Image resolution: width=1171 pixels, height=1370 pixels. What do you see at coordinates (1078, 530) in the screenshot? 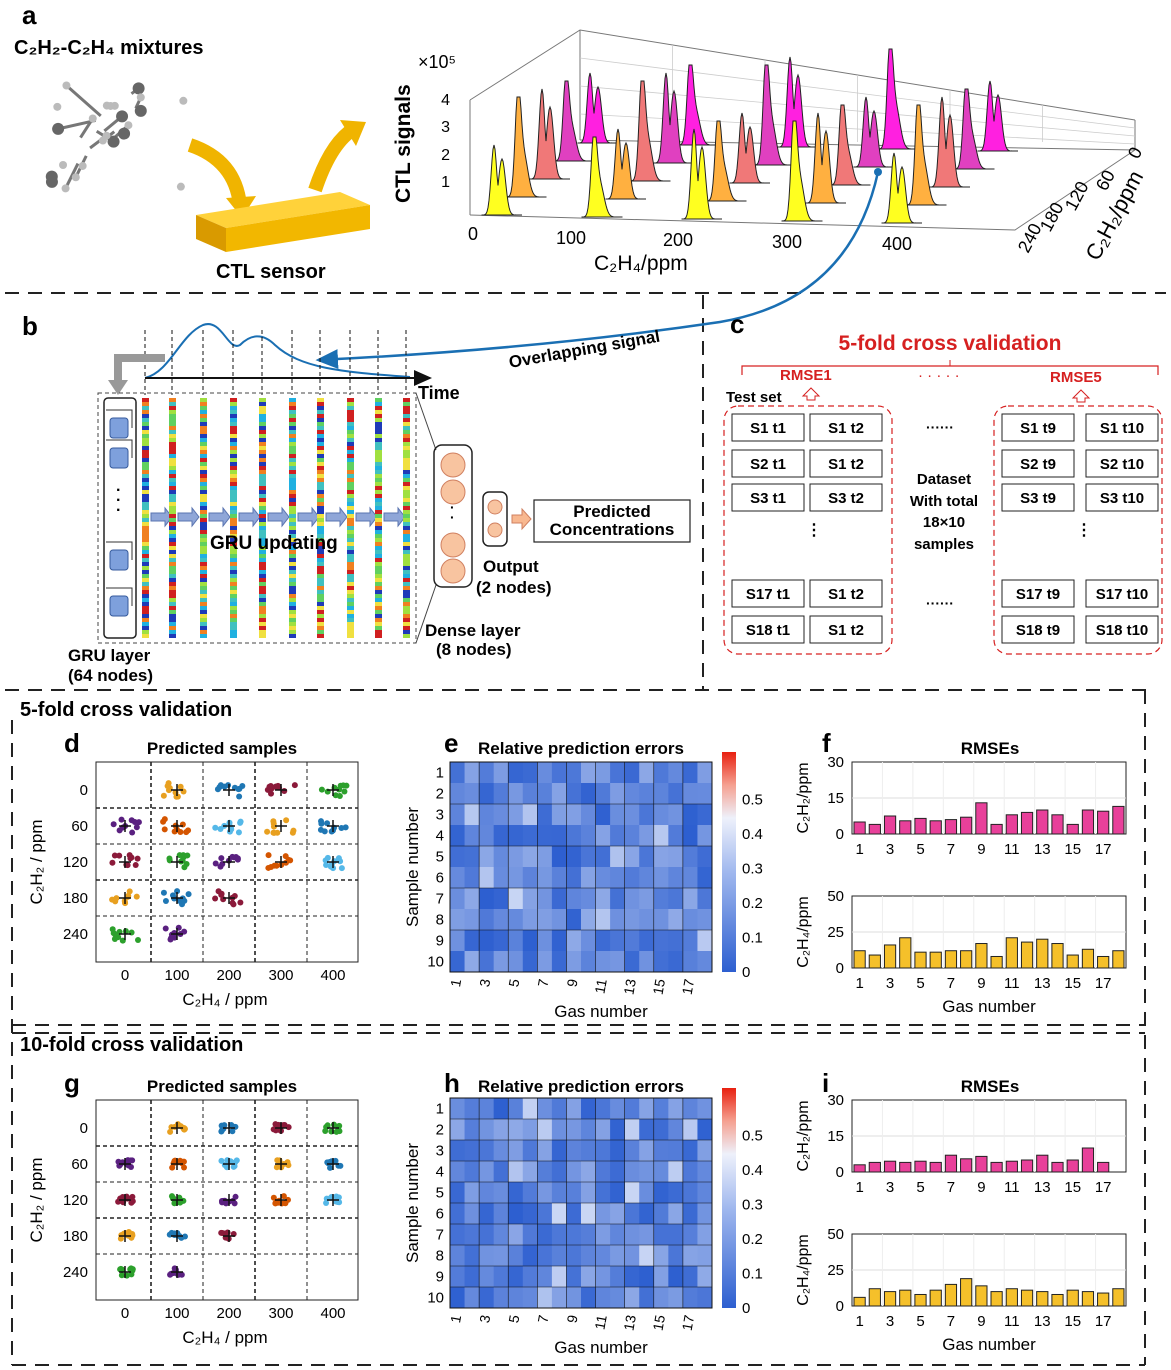
I see `fold5-frame` at bounding box center [1078, 530].